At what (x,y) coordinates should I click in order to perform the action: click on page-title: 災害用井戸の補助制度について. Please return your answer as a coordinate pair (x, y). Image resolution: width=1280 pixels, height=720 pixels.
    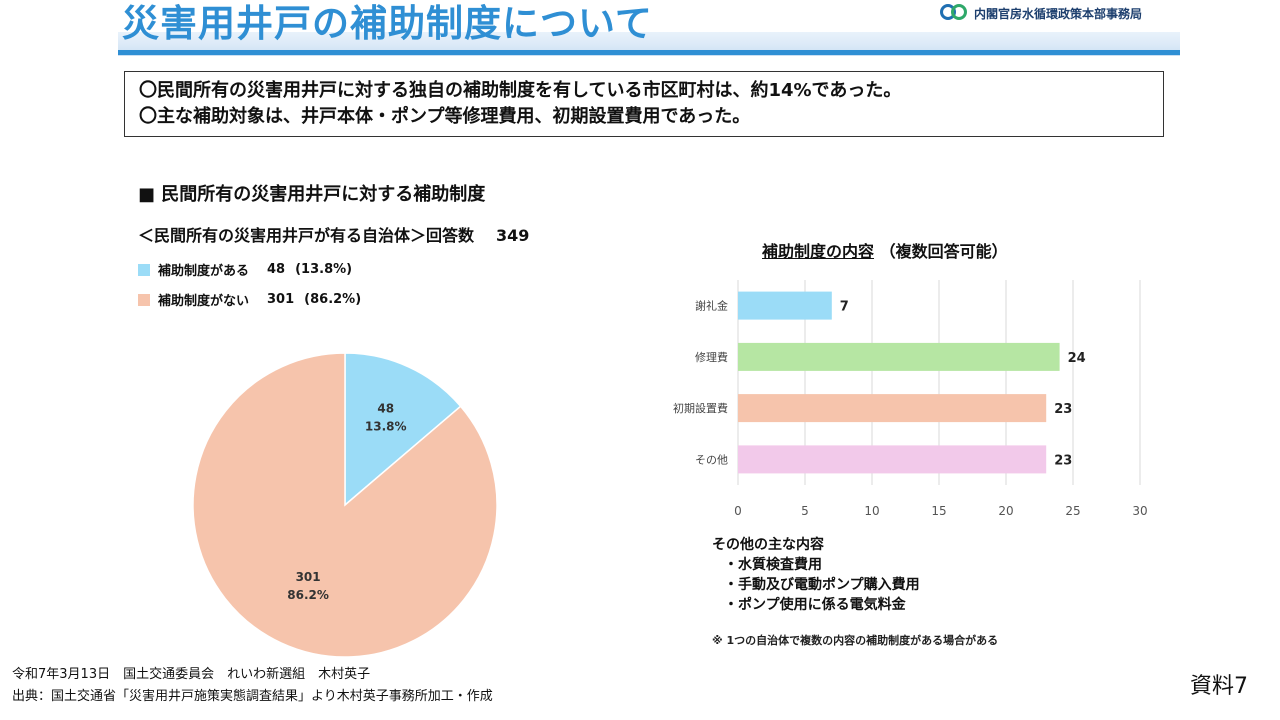
    Looking at the image, I should click on (387, 23).